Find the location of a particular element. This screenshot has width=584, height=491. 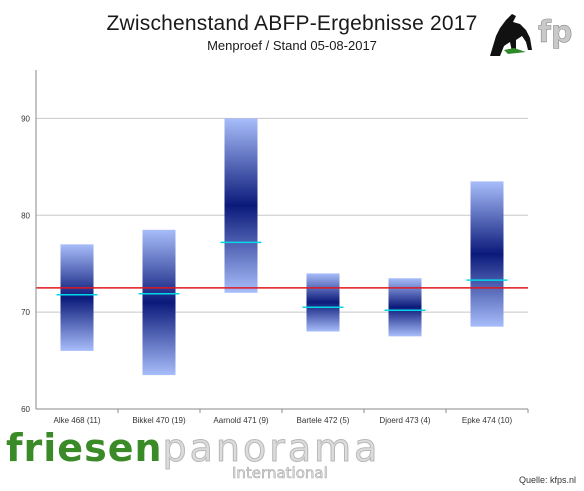

y-tick-label: 70 is located at coordinates (25, 312).